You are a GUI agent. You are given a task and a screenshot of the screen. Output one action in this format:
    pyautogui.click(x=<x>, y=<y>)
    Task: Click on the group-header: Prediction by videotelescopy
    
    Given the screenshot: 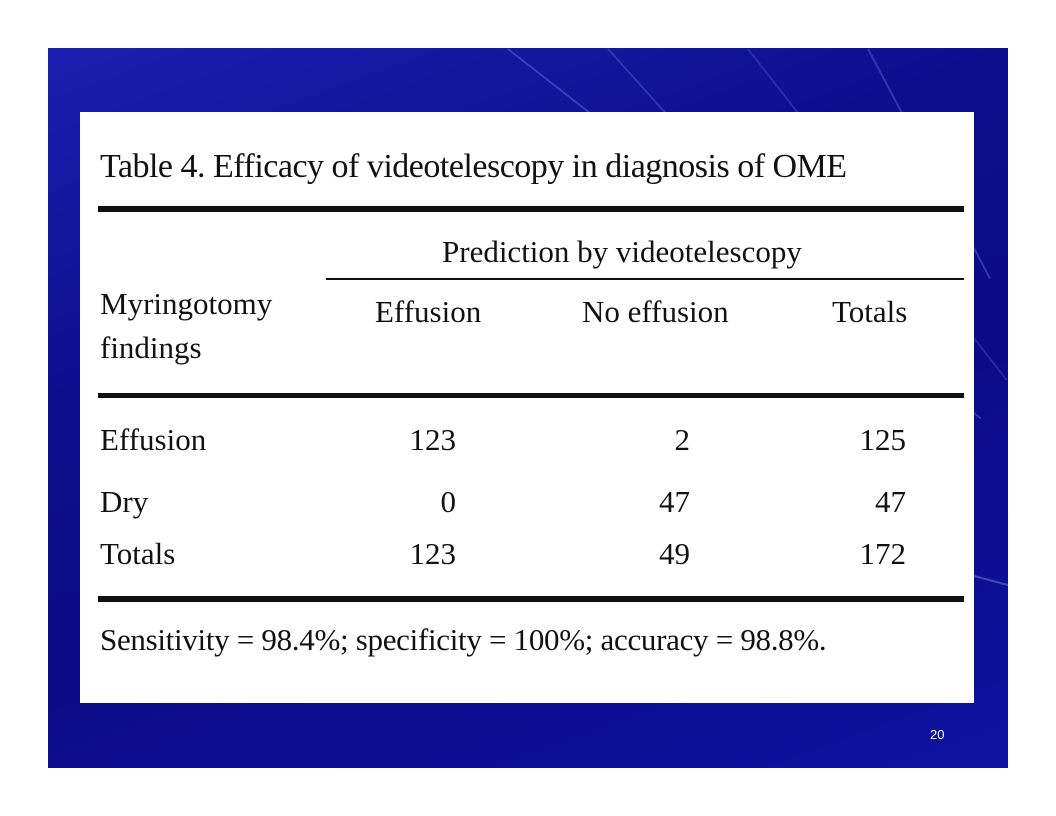 What is the action you would take?
    pyautogui.click(x=622, y=251)
    